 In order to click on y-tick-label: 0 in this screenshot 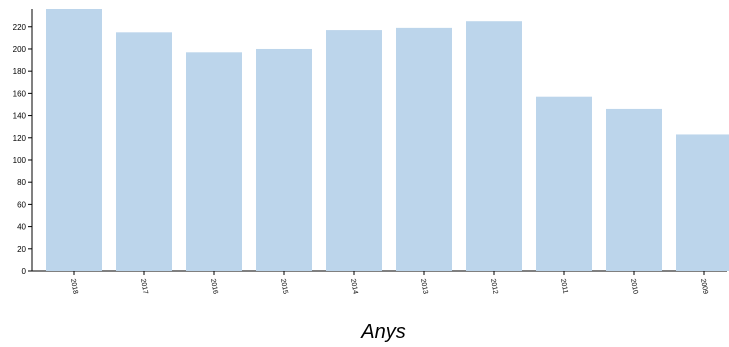, I will do `click(24, 271)`.